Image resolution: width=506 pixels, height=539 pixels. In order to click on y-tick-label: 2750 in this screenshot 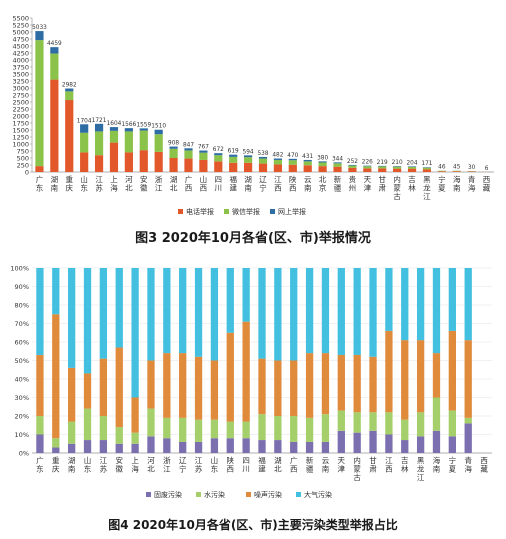, I will do `click(20, 96)`.